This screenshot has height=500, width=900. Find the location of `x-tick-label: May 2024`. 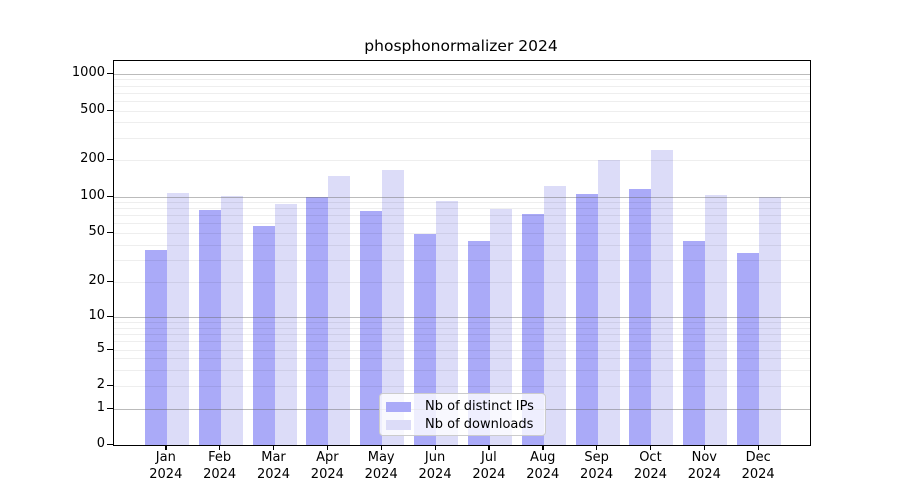

x-tick-label: May 2024 is located at coordinates (381, 466).